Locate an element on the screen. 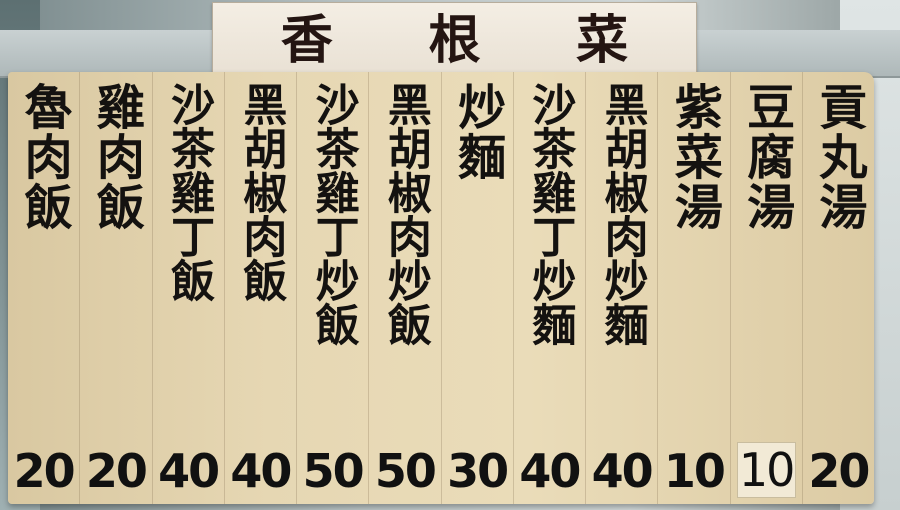 This screenshot has width=900, height=510. menu-item: 雞肉飯 20 is located at coordinates (116, 288).